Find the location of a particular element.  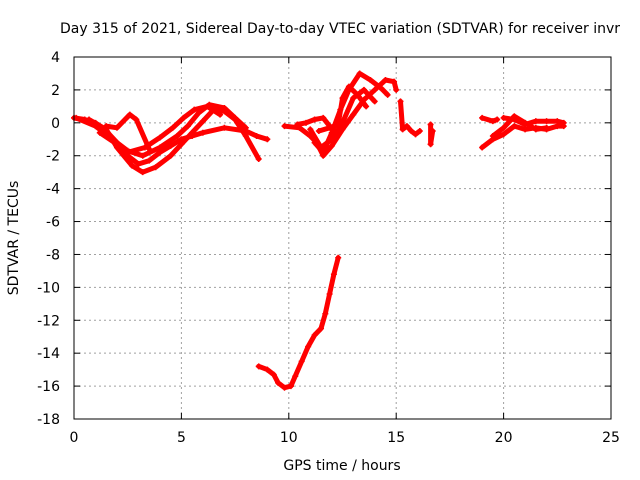

y-tick-label: 0 is located at coordinates (55, 124).